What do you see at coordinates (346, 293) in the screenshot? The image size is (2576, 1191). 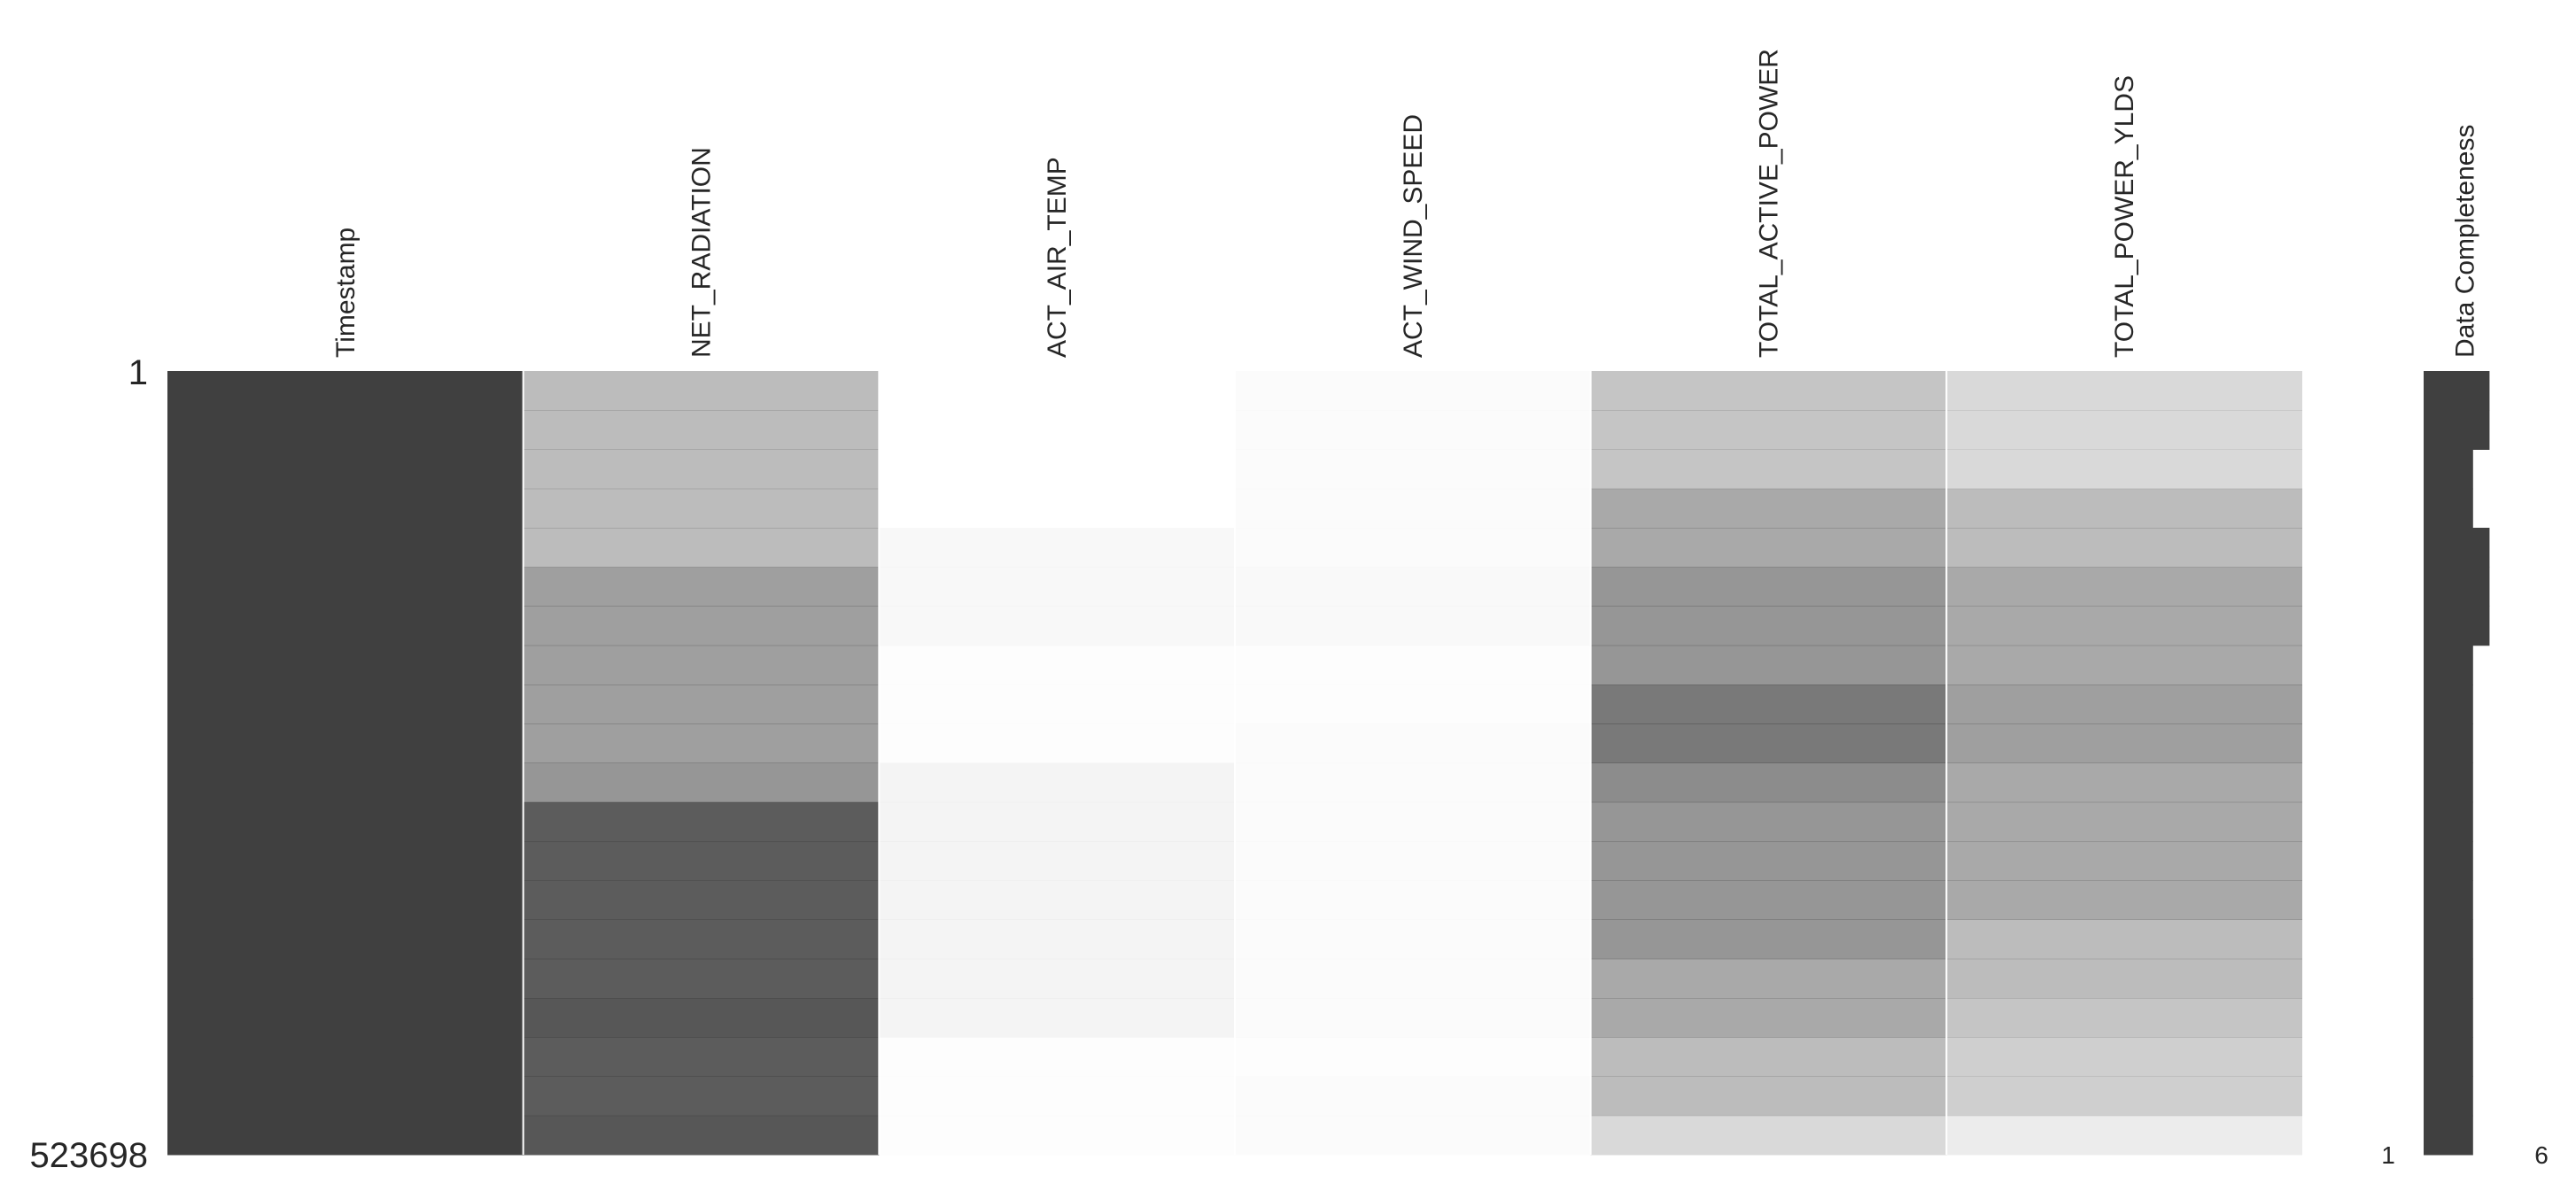 I see `column-label: Timestamp` at bounding box center [346, 293].